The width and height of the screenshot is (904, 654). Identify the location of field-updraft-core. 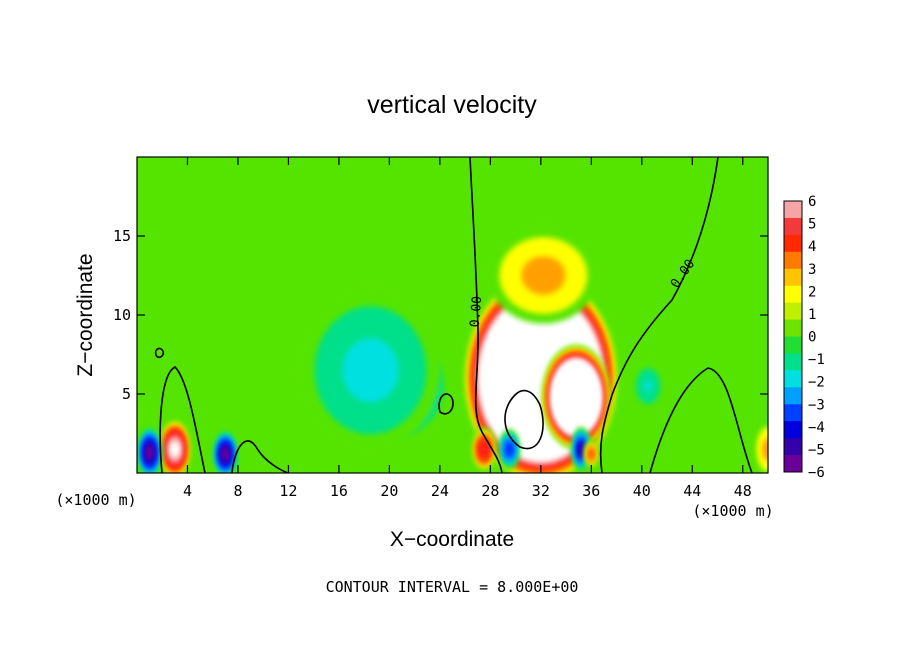
(540, 373).